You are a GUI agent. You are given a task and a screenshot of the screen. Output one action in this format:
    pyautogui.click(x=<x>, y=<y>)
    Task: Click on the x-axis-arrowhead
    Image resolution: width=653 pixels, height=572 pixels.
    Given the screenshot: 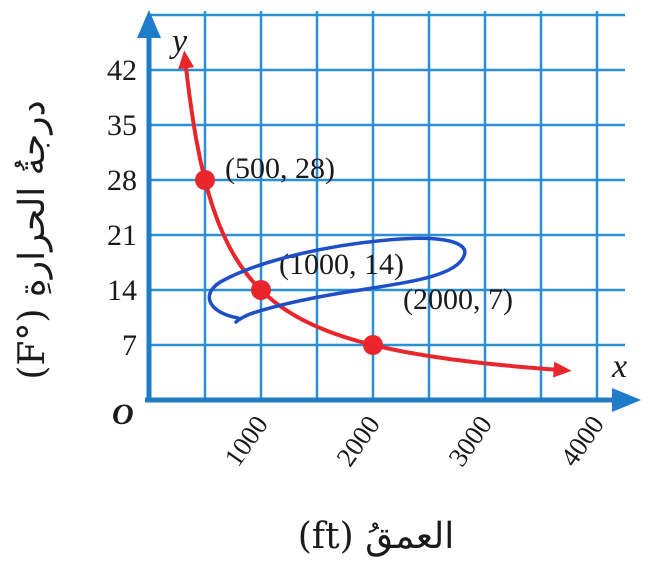 What is the action you would take?
    pyautogui.click(x=626, y=400)
    